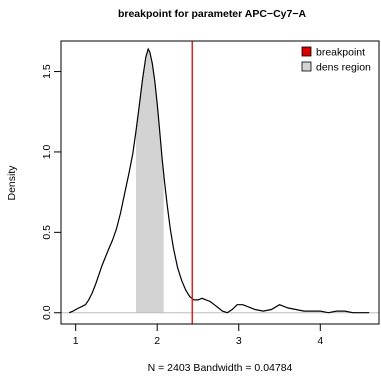 The image size is (381, 376). I want to click on legend-swatch-breakpoint, so click(306, 51).